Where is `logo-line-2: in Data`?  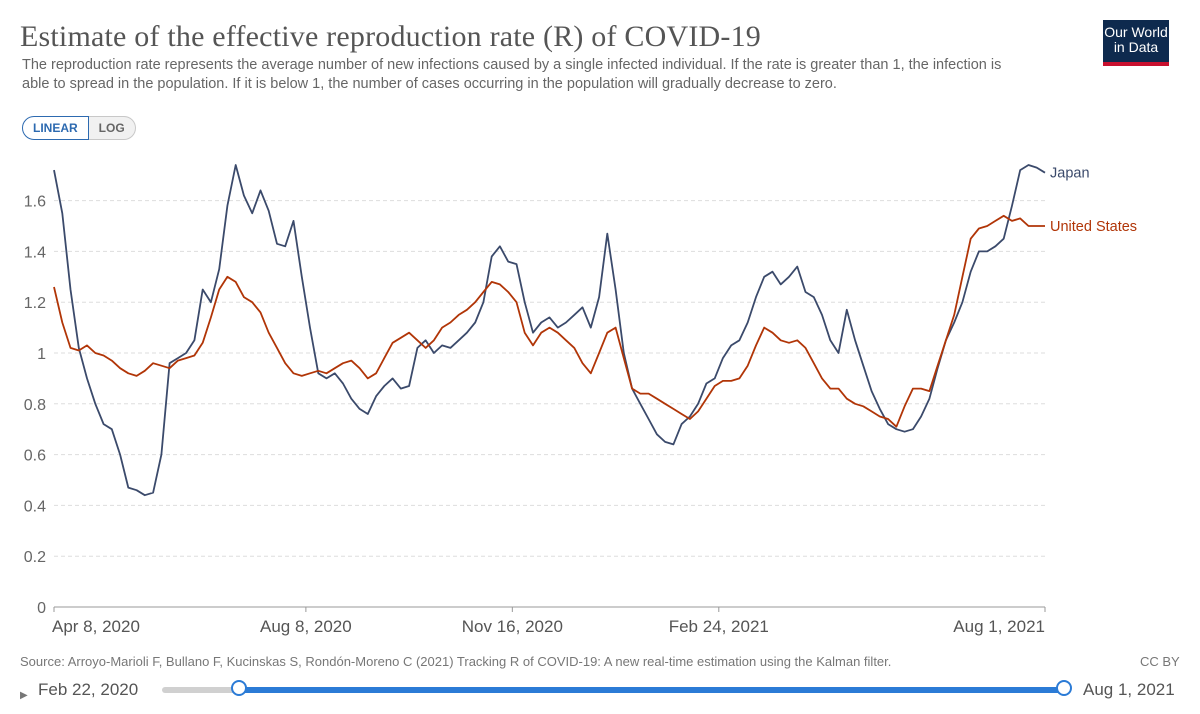 logo-line-2: in Data is located at coordinates (1136, 47).